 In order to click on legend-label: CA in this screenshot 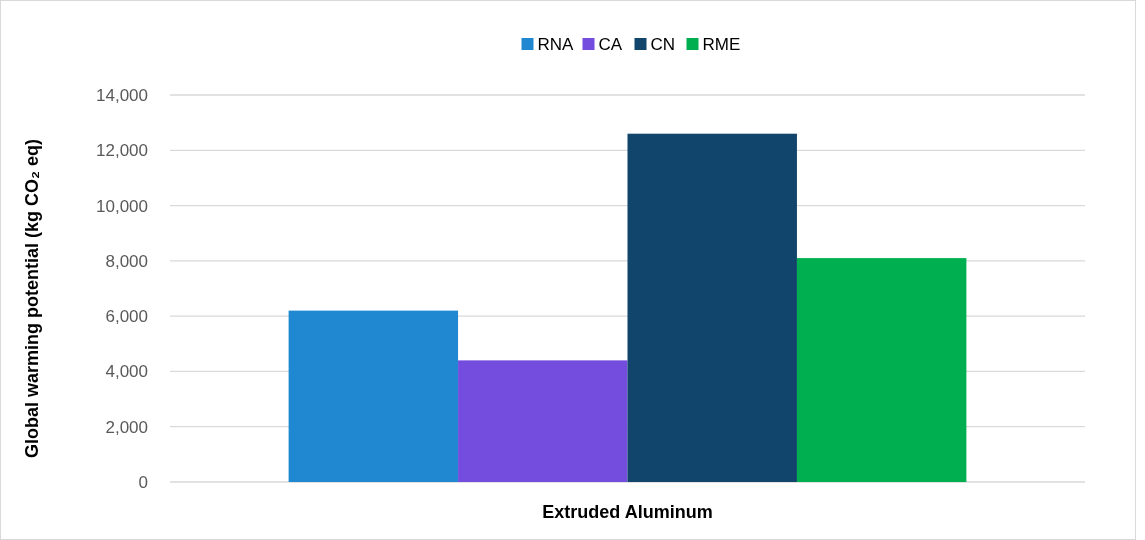, I will do `click(610, 44)`.